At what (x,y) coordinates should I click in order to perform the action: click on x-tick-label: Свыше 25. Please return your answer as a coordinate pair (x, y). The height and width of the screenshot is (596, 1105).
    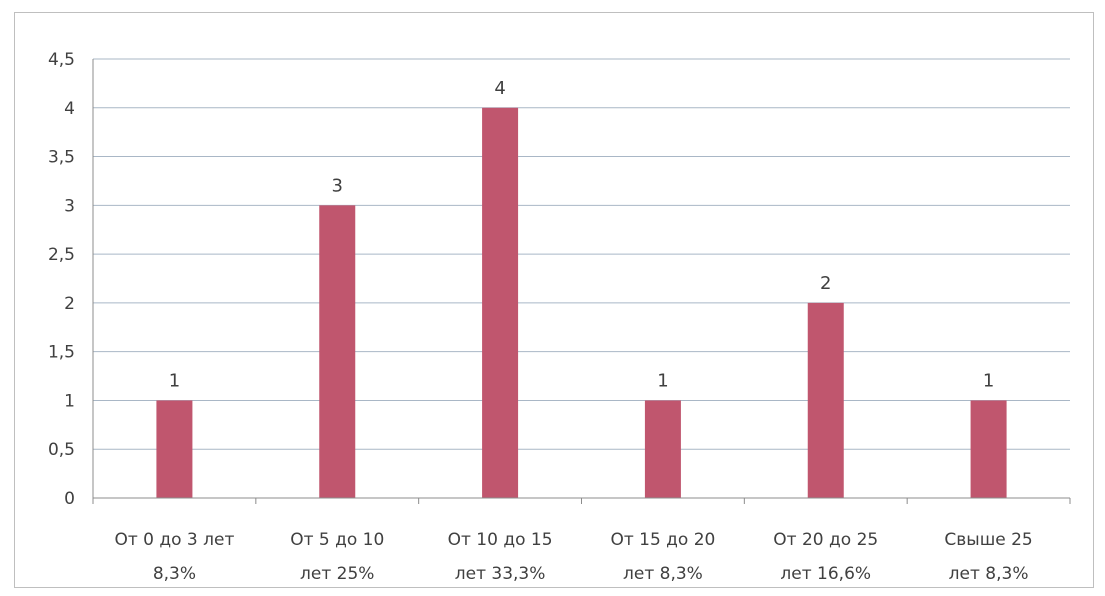
    Looking at the image, I should click on (988, 540).